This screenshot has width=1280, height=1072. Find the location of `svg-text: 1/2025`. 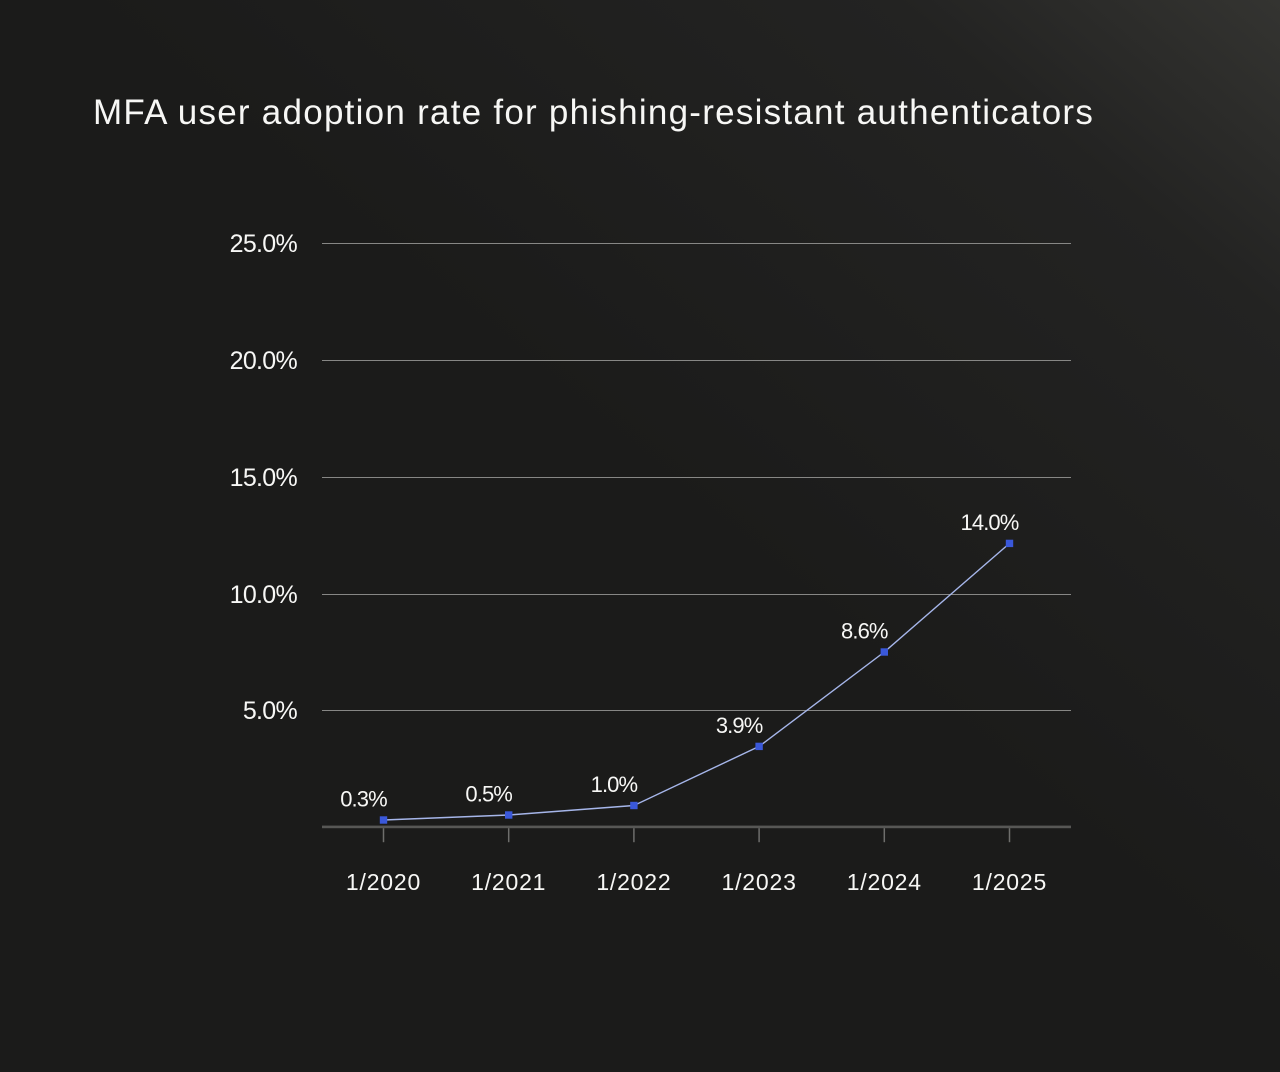

svg-text: 1/2025 is located at coordinates (1009, 882).